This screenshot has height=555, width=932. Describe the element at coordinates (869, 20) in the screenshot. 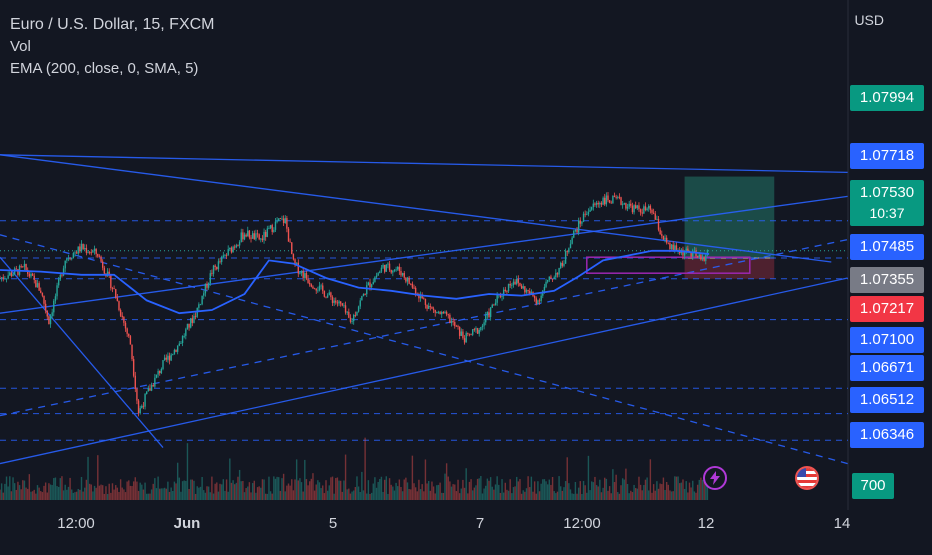

I see `currency-label: USD` at that location.